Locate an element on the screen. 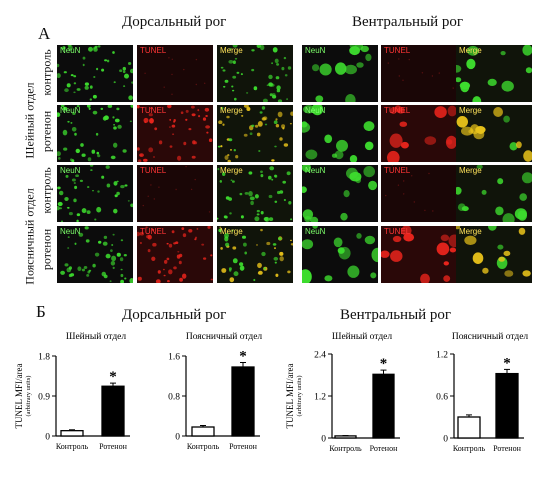 This screenshot has width=560, height=489. micrograph-neun-r4c4: NeuN is located at coordinates (340, 254).